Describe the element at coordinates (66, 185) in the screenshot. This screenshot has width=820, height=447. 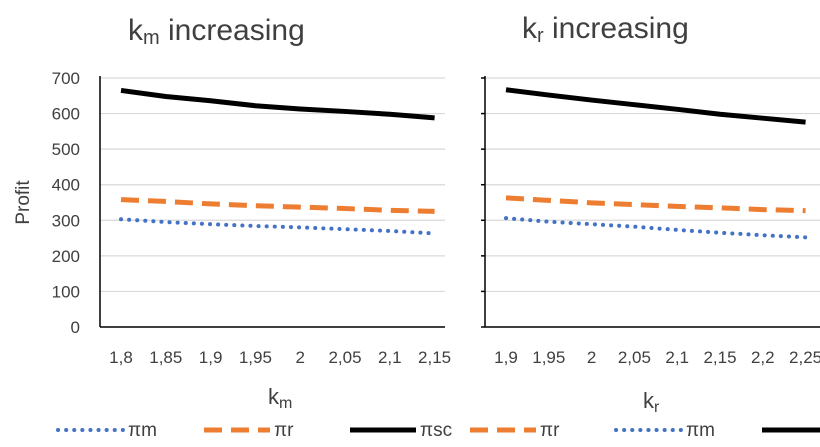
I see `y-tick-label: 400` at that location.